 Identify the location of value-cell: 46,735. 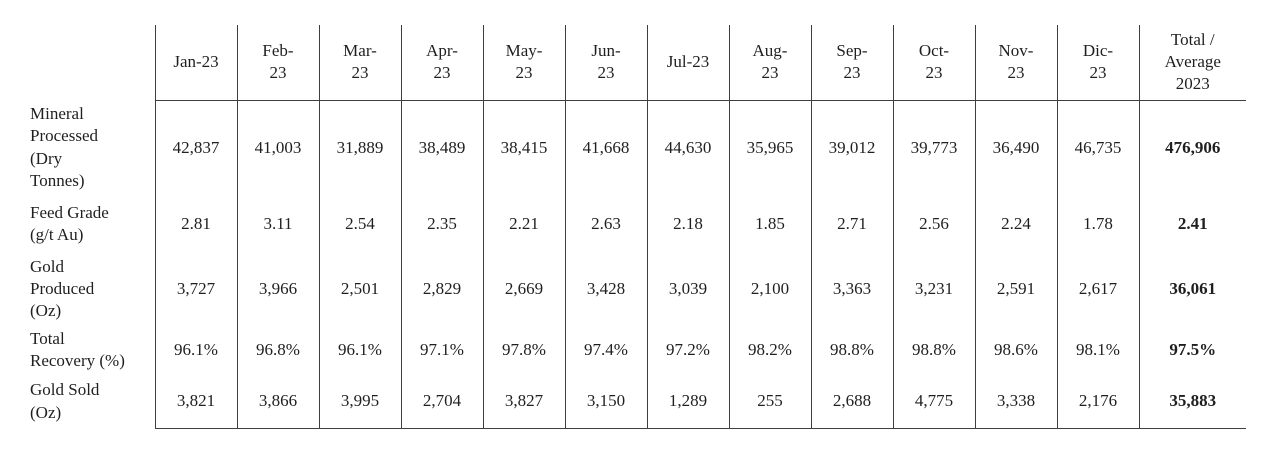
(1097, 147).